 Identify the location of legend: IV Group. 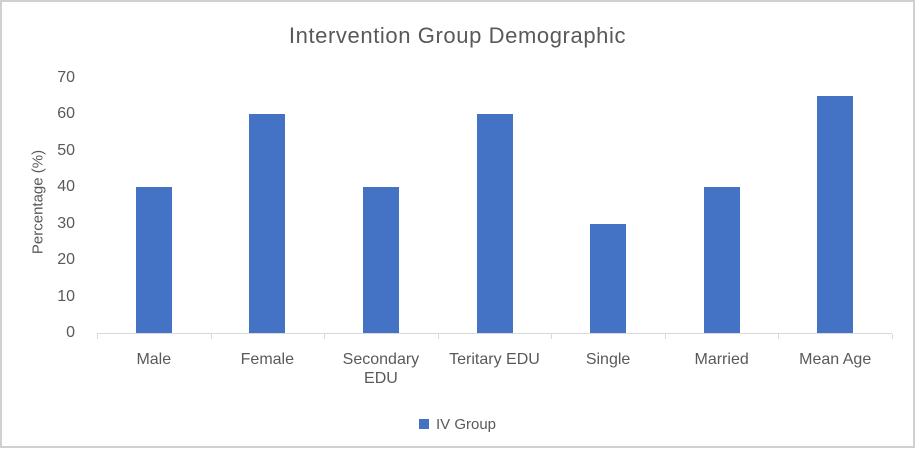
(457, 424).